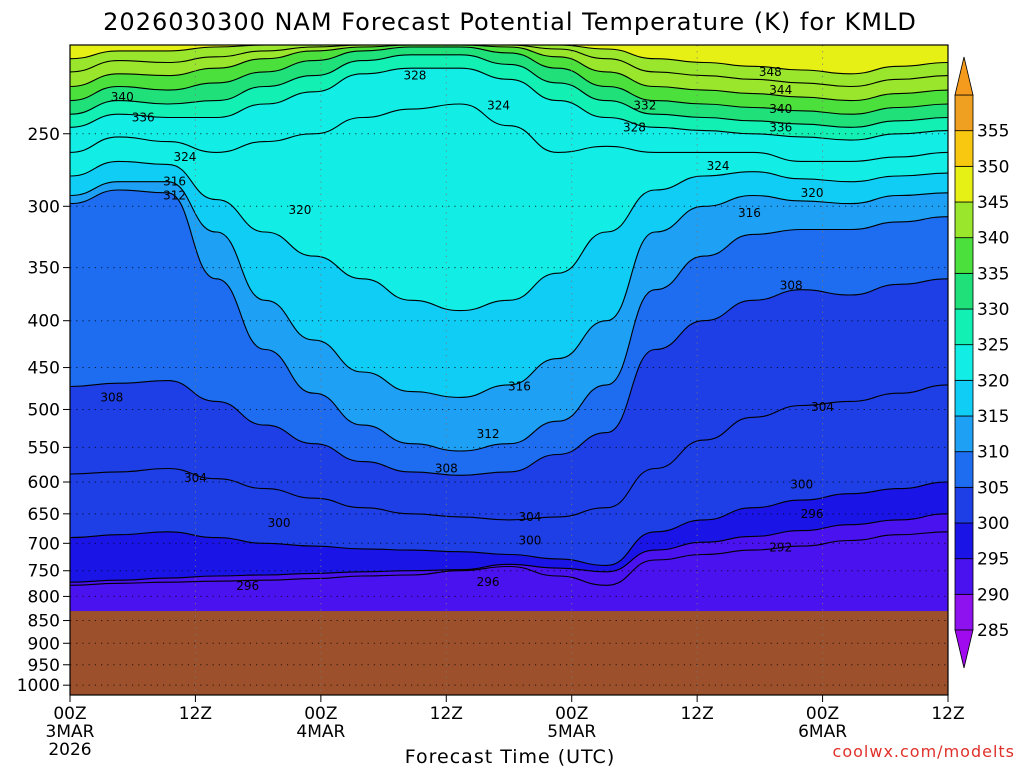 Image resolution: width=1024 pixels, height=768 pixels. I want to click on y-tick-label: 400, so click(44, 322).